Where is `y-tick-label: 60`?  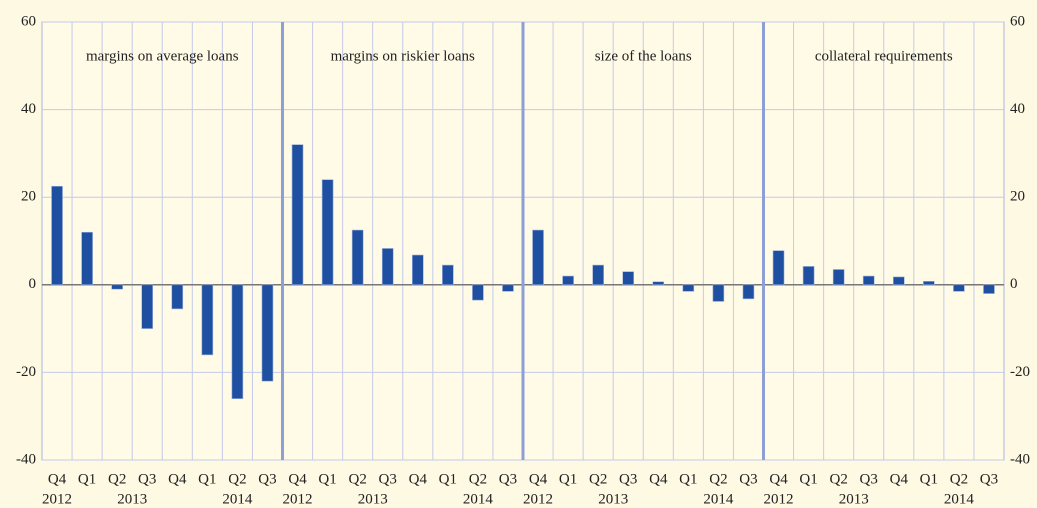
y-tick-label: 60 is located at coordinates (28, 21).